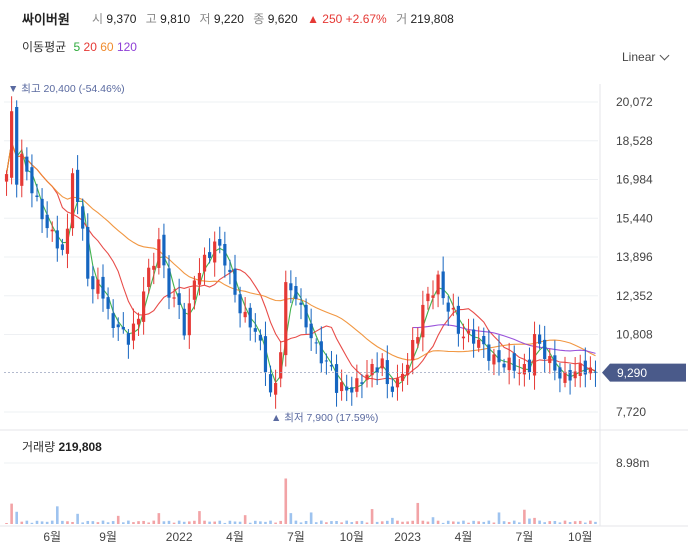 The height and width of the screenshot is (553, 688). What do you see at coordinates (175, 19) in the screenshot?
I see `high-value: 9,810` at bounding box center [175, 19].